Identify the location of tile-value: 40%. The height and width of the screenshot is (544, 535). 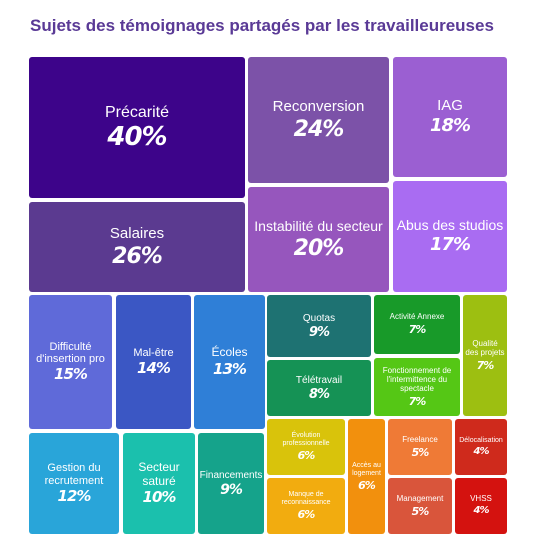
(137, 136).